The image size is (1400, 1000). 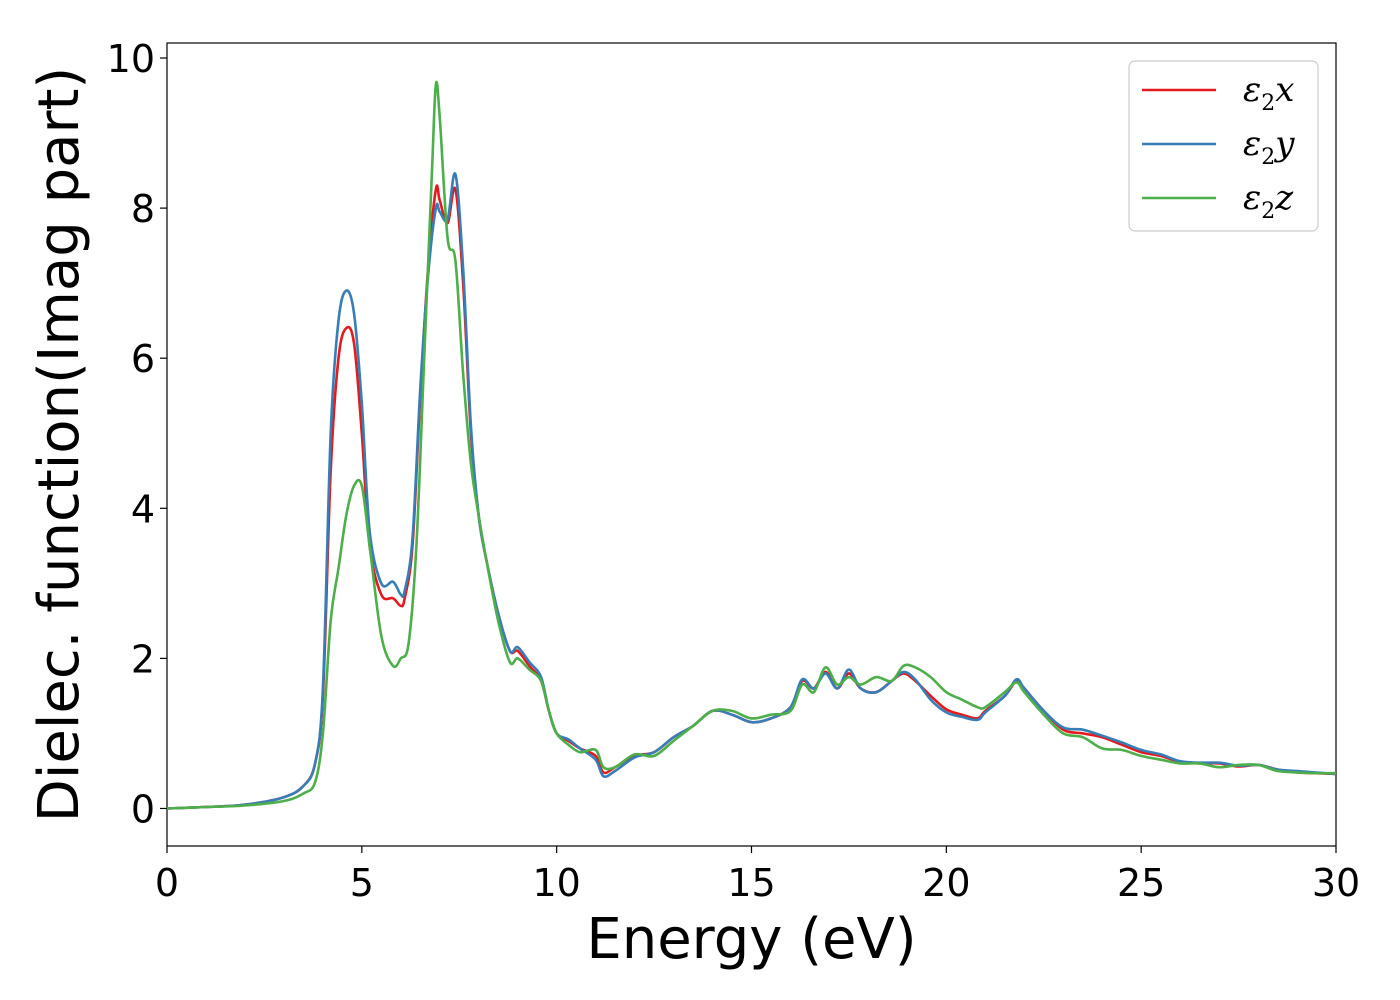 I want to click on x-axis-label: Energy (eV), so click(x=751, y=939).